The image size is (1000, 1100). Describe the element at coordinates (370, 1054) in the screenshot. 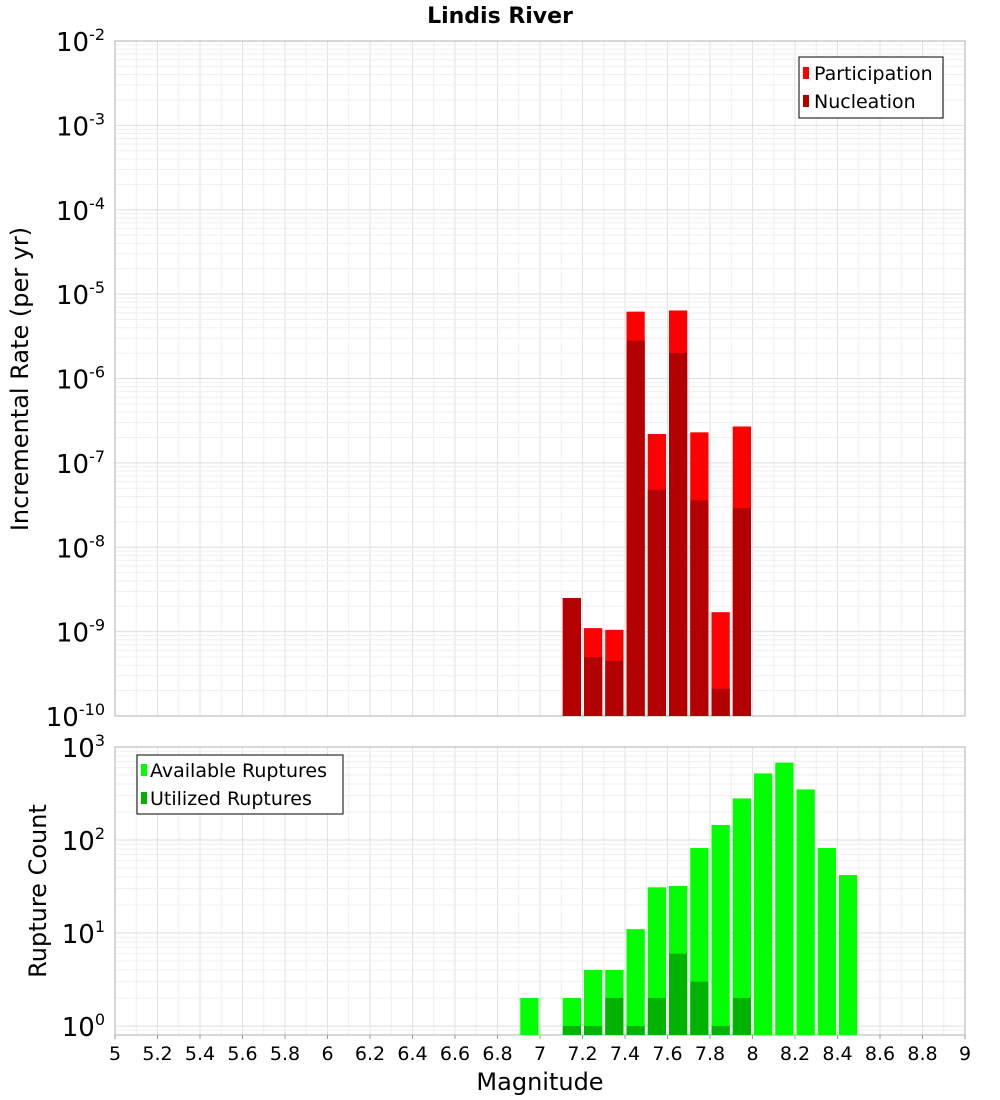

I see `x-tick-label: 6.2` at that location.